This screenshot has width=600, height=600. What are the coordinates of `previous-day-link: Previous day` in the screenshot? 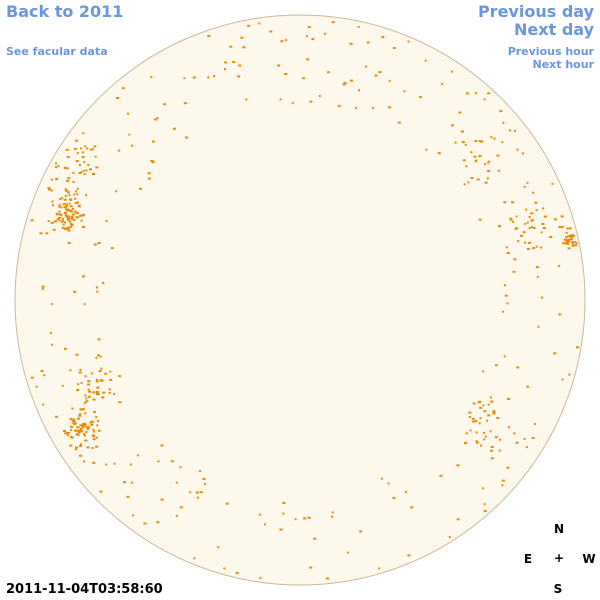 It's located at (535, 11).